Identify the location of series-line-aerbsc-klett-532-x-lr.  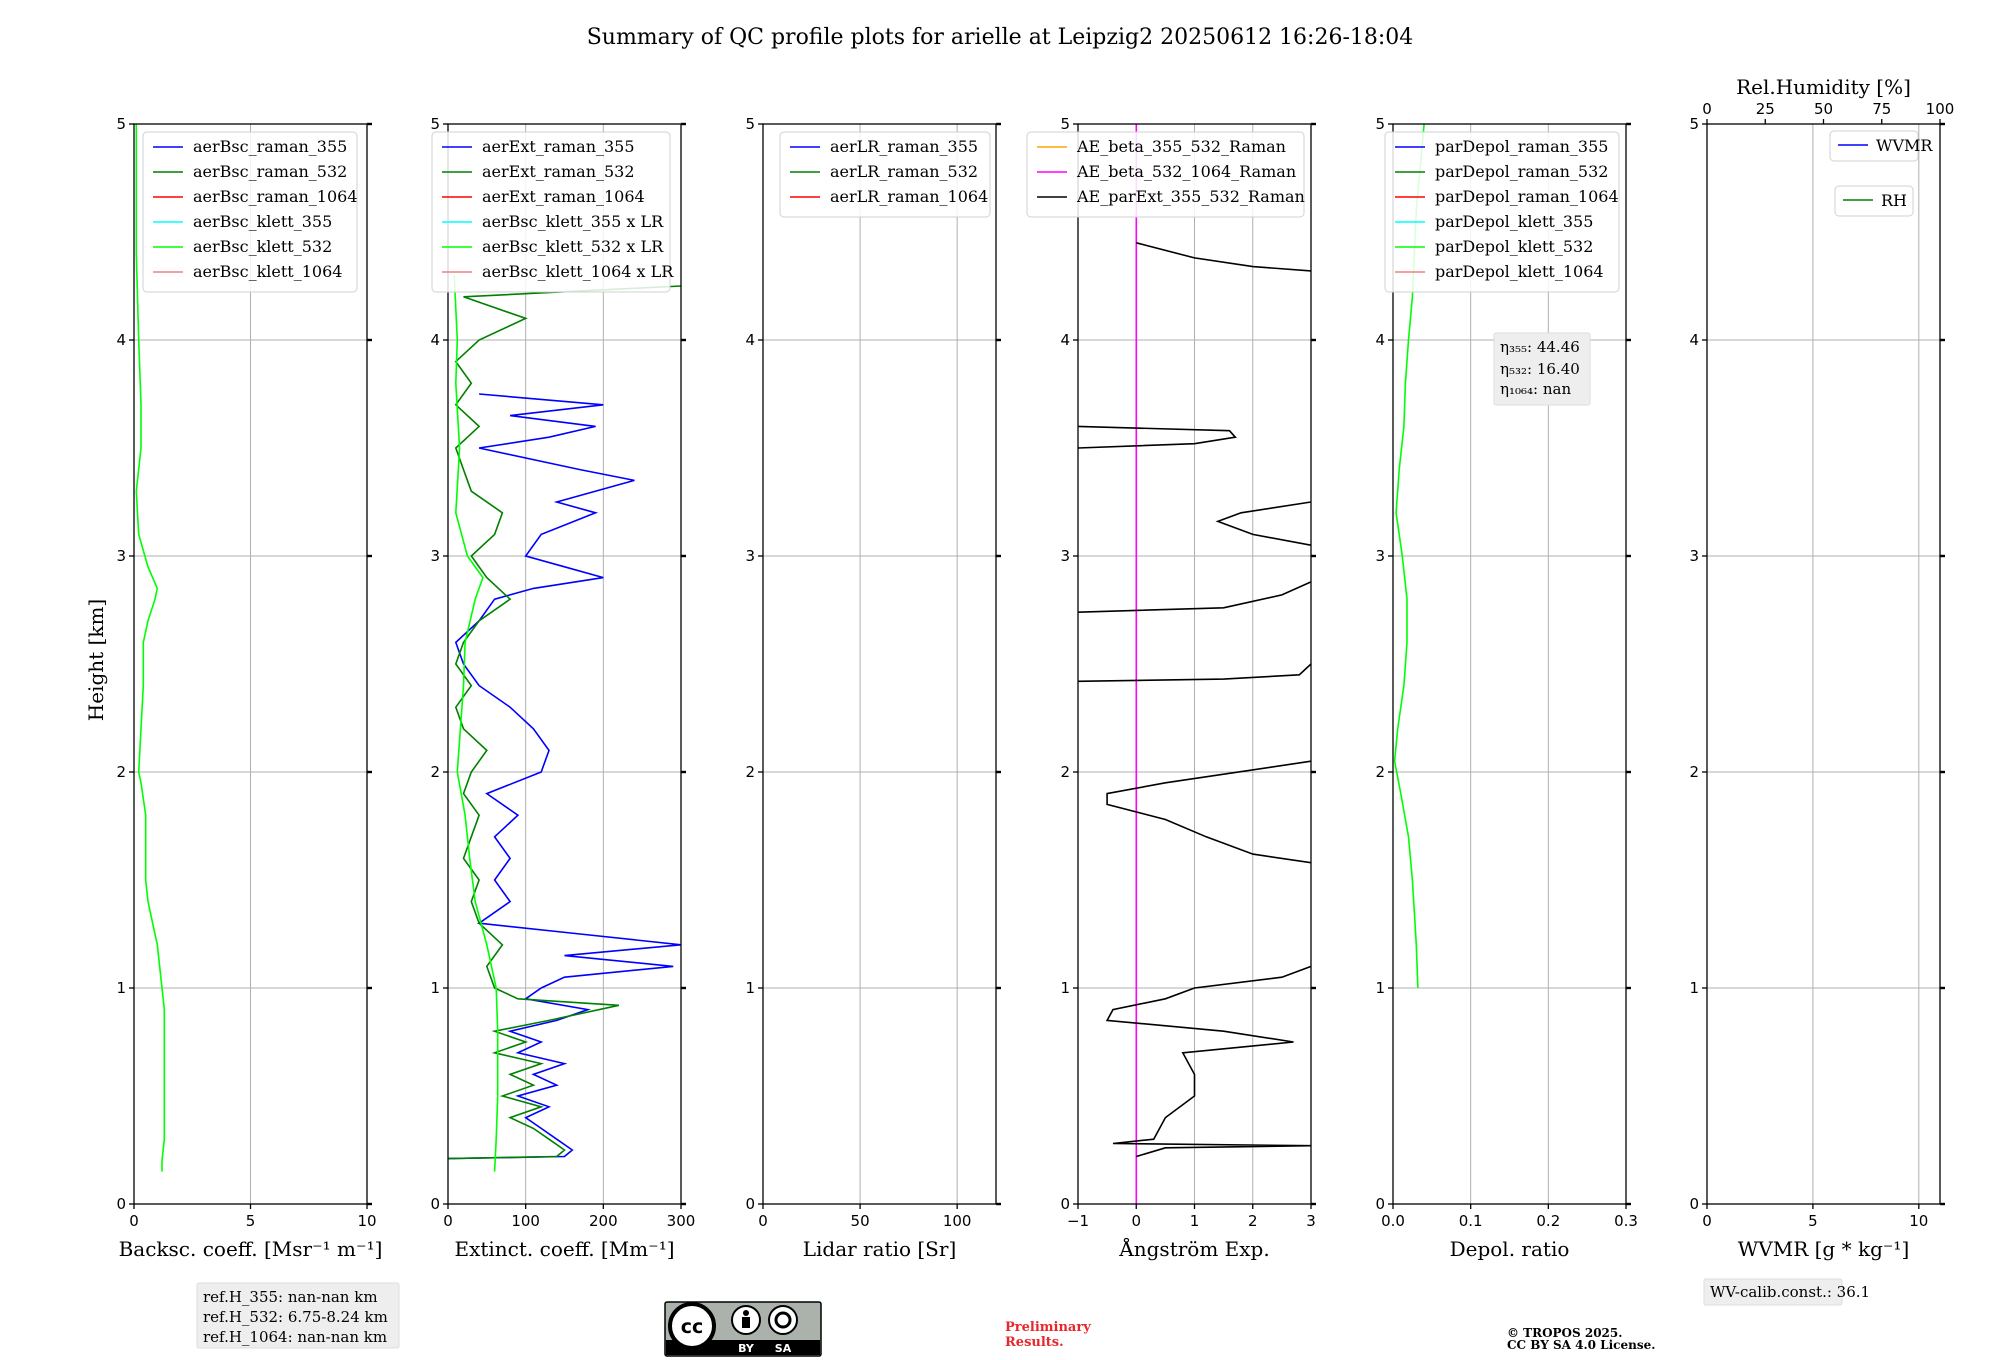
(476, 723).